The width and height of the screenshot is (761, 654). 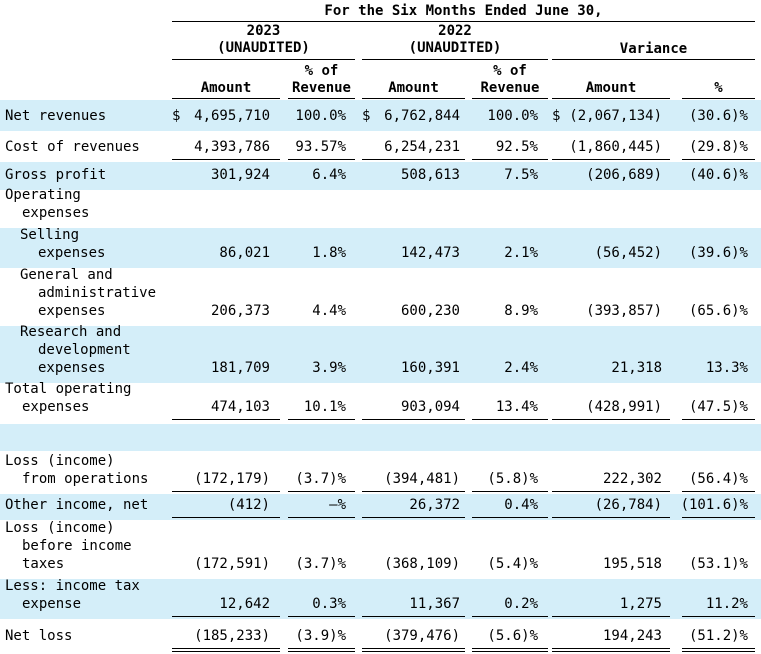 What do you see at coordinates (430, 253) in the screenshot?
I see `cell: 142,473` at bounding box center [430, 253].